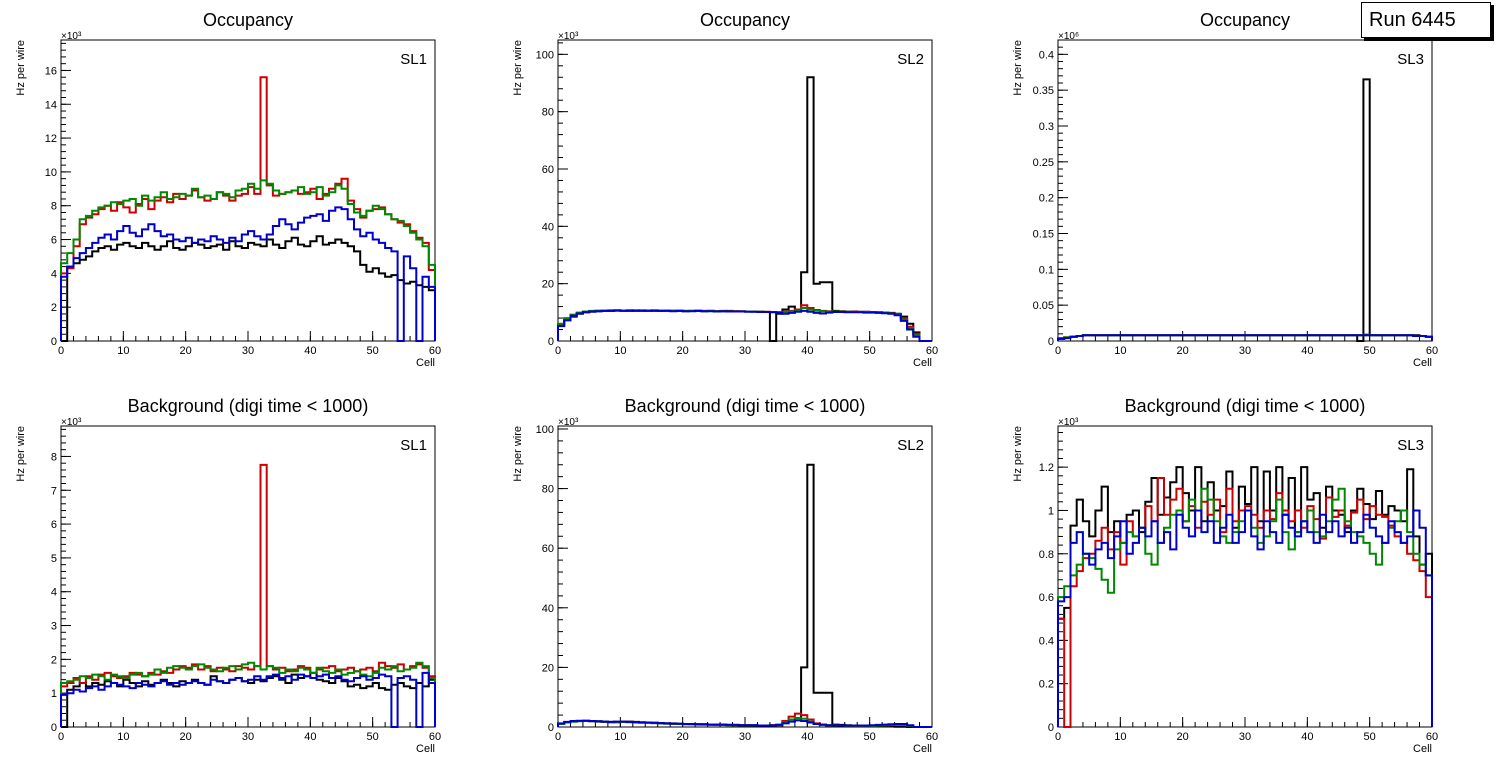 This screenshot has width=1496, height=772. I want to click on y-tick-label: 14, so click(51, 105).